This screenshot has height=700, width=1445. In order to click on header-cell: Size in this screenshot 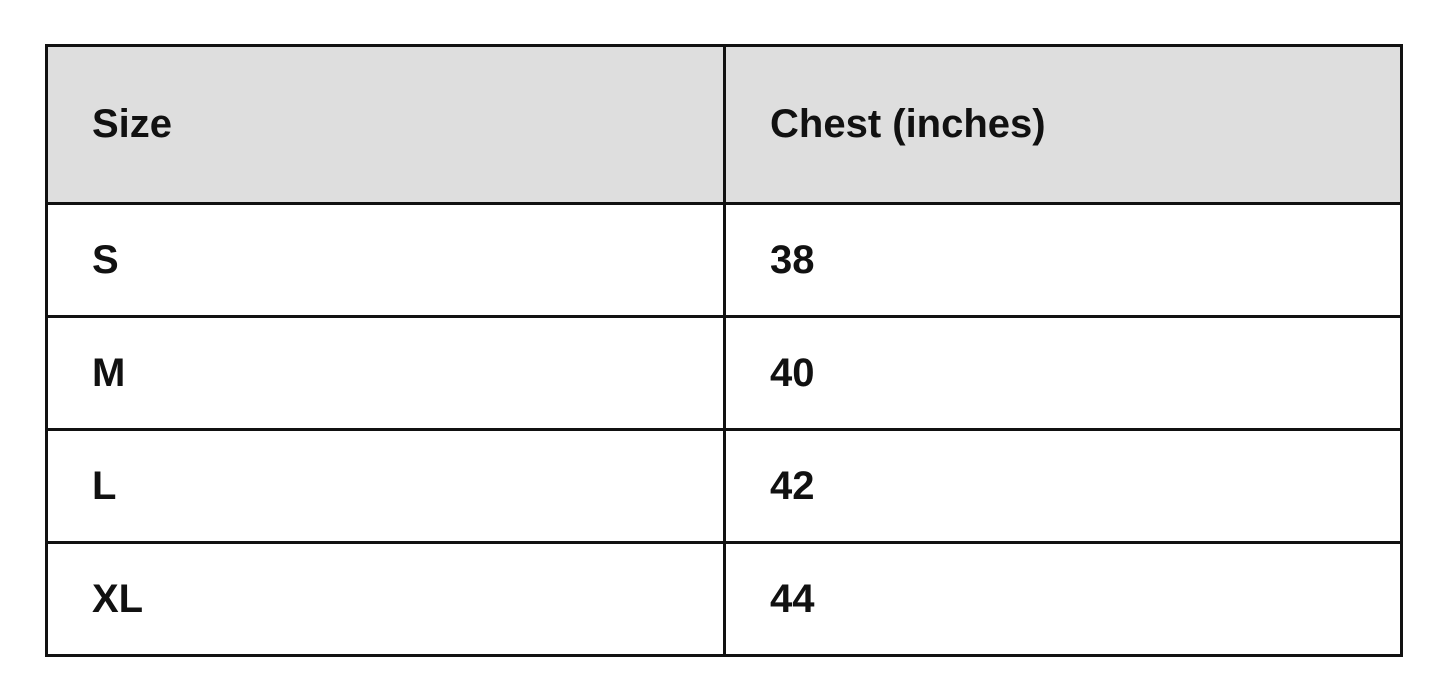, I will do `click(385, 124)`.